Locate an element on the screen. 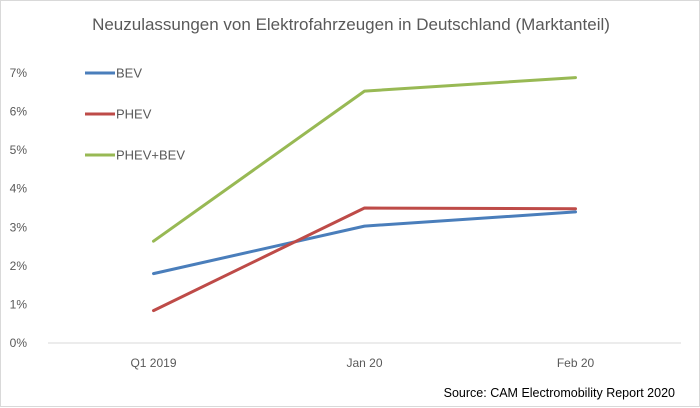  x-axis-tick-labels: Q1 2019 Jan 20 Feb 20 is located at coordinates (362, 363).